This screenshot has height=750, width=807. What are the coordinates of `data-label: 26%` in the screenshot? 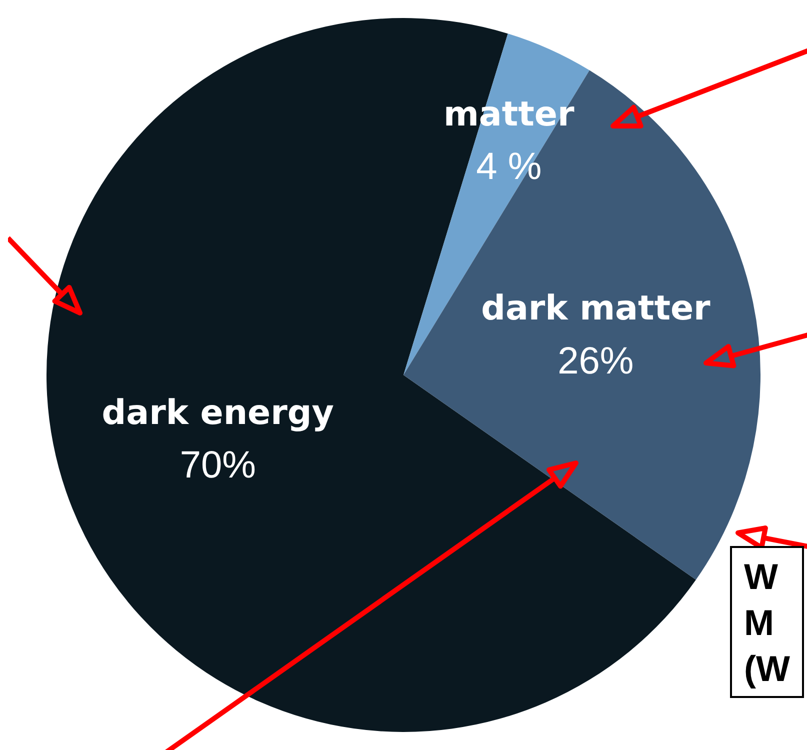 It's located at (596, 361).